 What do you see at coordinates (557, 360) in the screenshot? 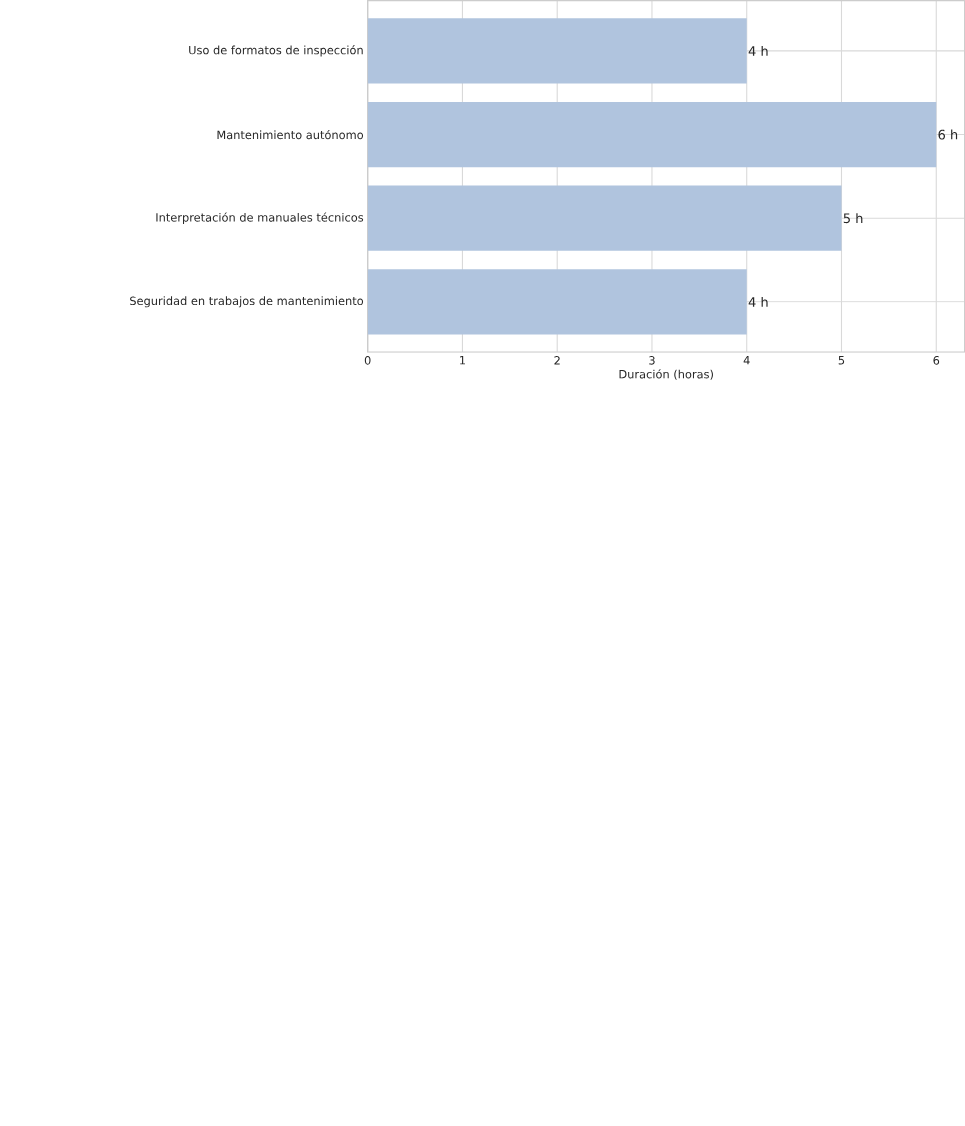
I see `x-tick-label: 2` at bounding box center [557, 360].